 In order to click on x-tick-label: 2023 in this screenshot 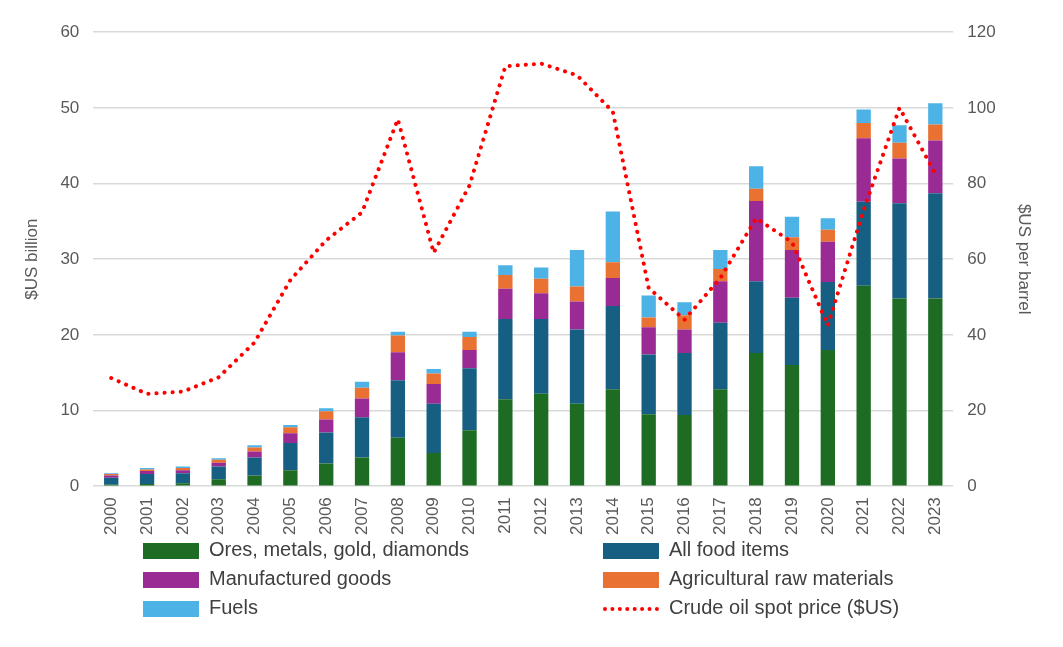, I will do `click(935, 516)`.